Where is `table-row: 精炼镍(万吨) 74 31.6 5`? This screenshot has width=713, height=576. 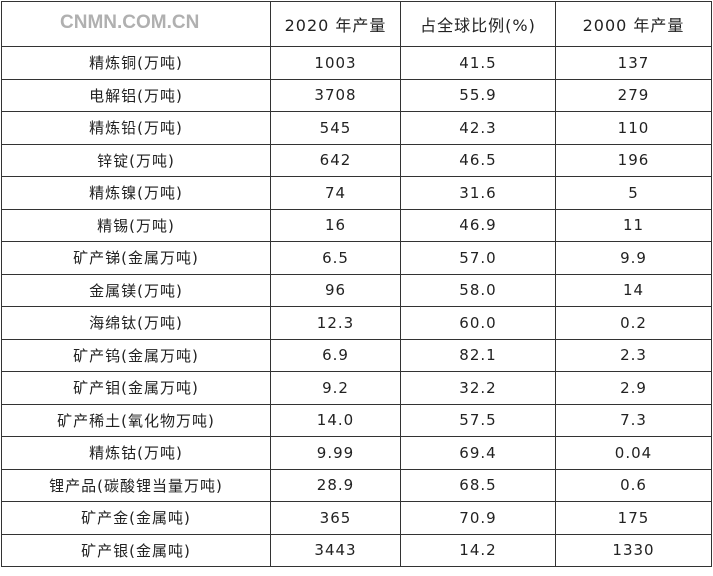 table-row: 精炼镍(万吨) 74 31.6 5 is located at coordinates (356, 193).